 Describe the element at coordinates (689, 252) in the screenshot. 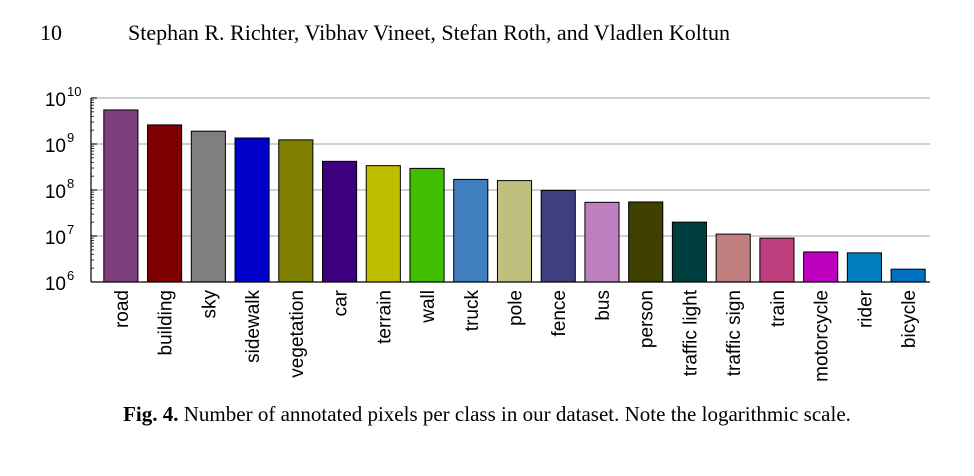

I see `bar-traffic-light` at that location.